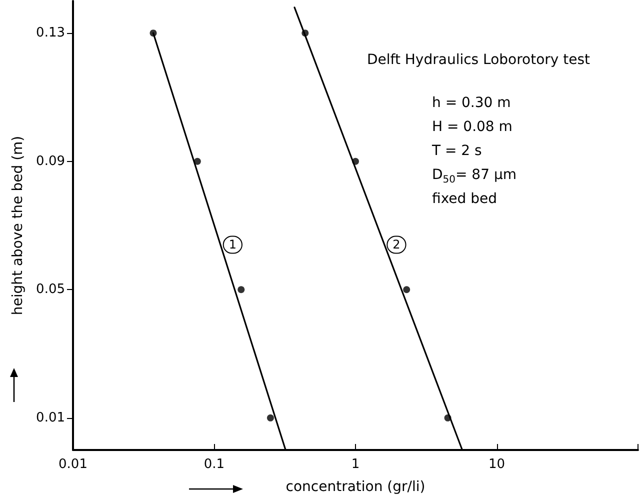 Image resolution: width=643 pixels, height=500 pixels. I want to click on x-tick-label: 0.1, so click(214, 464).